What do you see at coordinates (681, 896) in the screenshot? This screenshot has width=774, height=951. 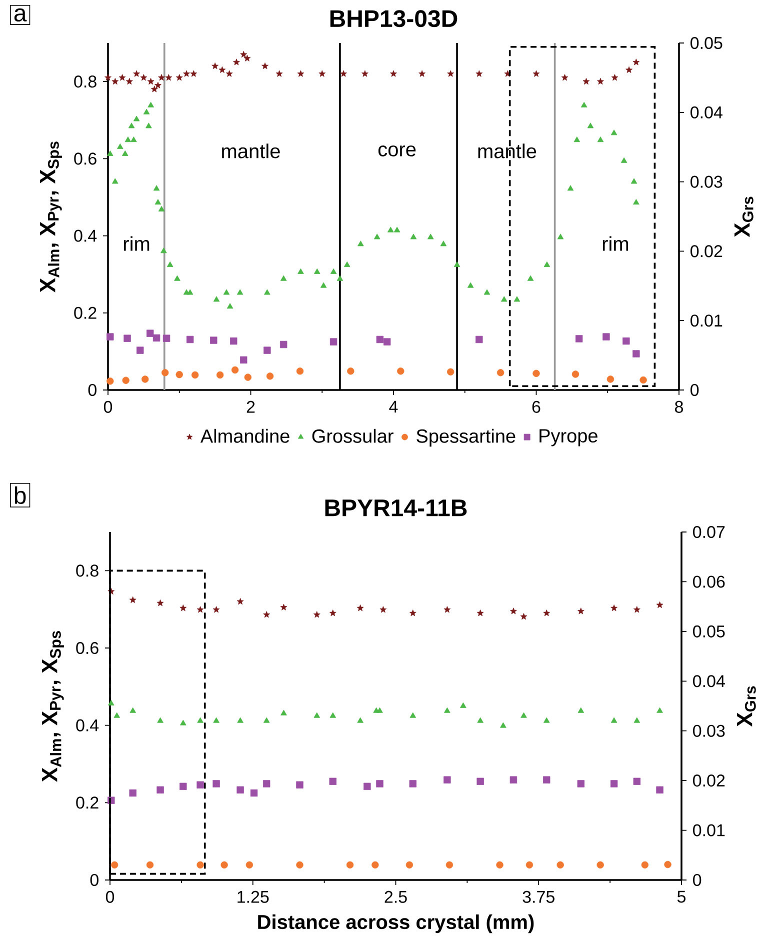 I see `x-tick-label: 5` at bounding box center [681, 896].